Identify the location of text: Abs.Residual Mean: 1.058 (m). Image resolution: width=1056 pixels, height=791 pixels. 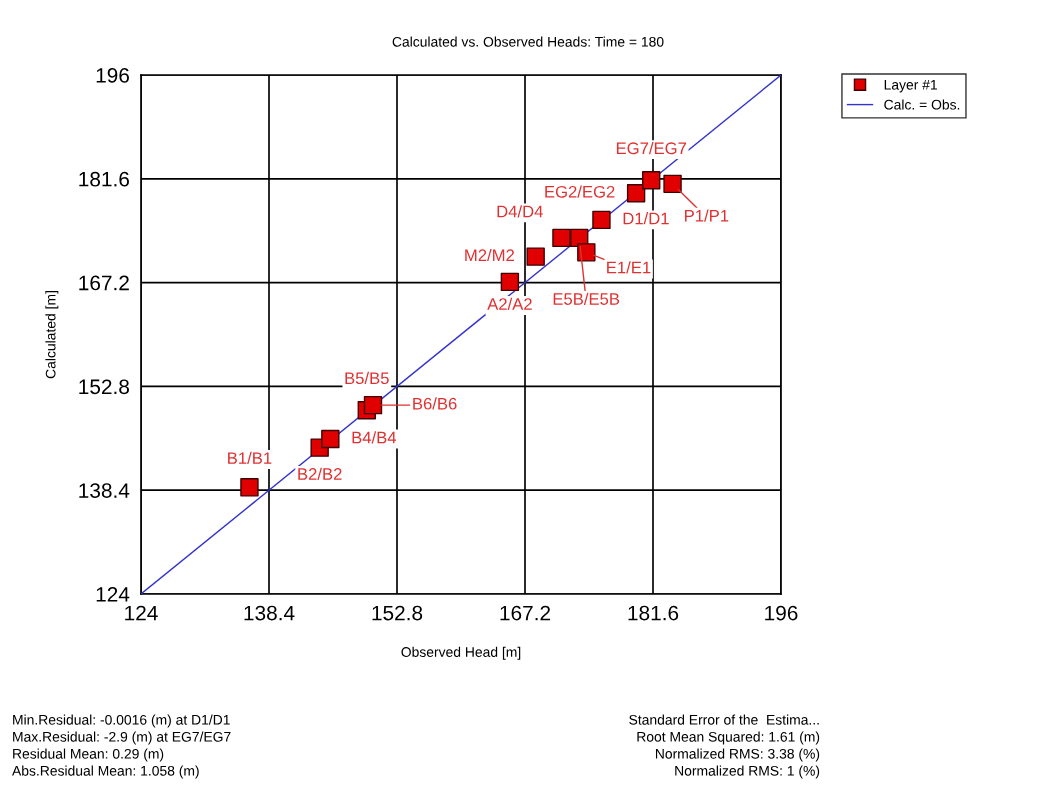
(105, 772).